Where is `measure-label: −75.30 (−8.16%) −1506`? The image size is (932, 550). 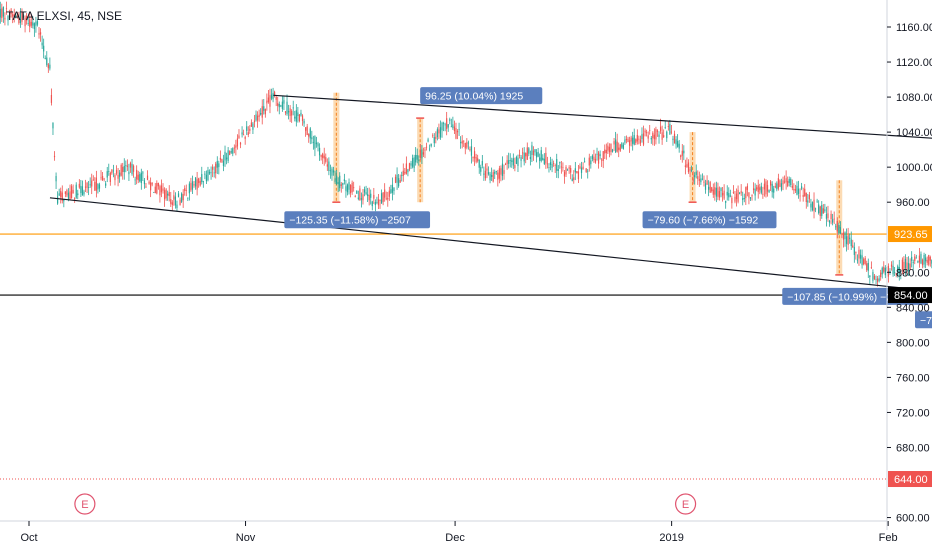
measure-label: −75.30 (−8.16%) −1506 is located at coordinates (923, 320).